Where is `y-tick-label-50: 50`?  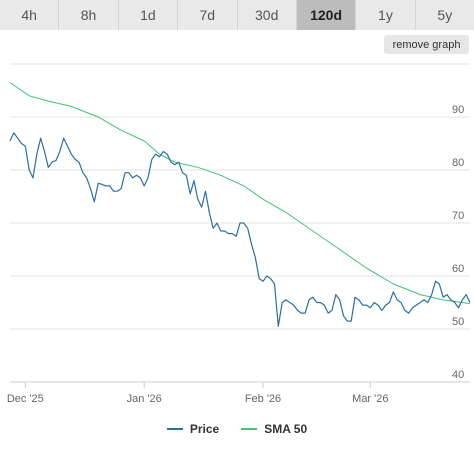 y-tick-label-50: 50 is located at coordinates (458, 322).